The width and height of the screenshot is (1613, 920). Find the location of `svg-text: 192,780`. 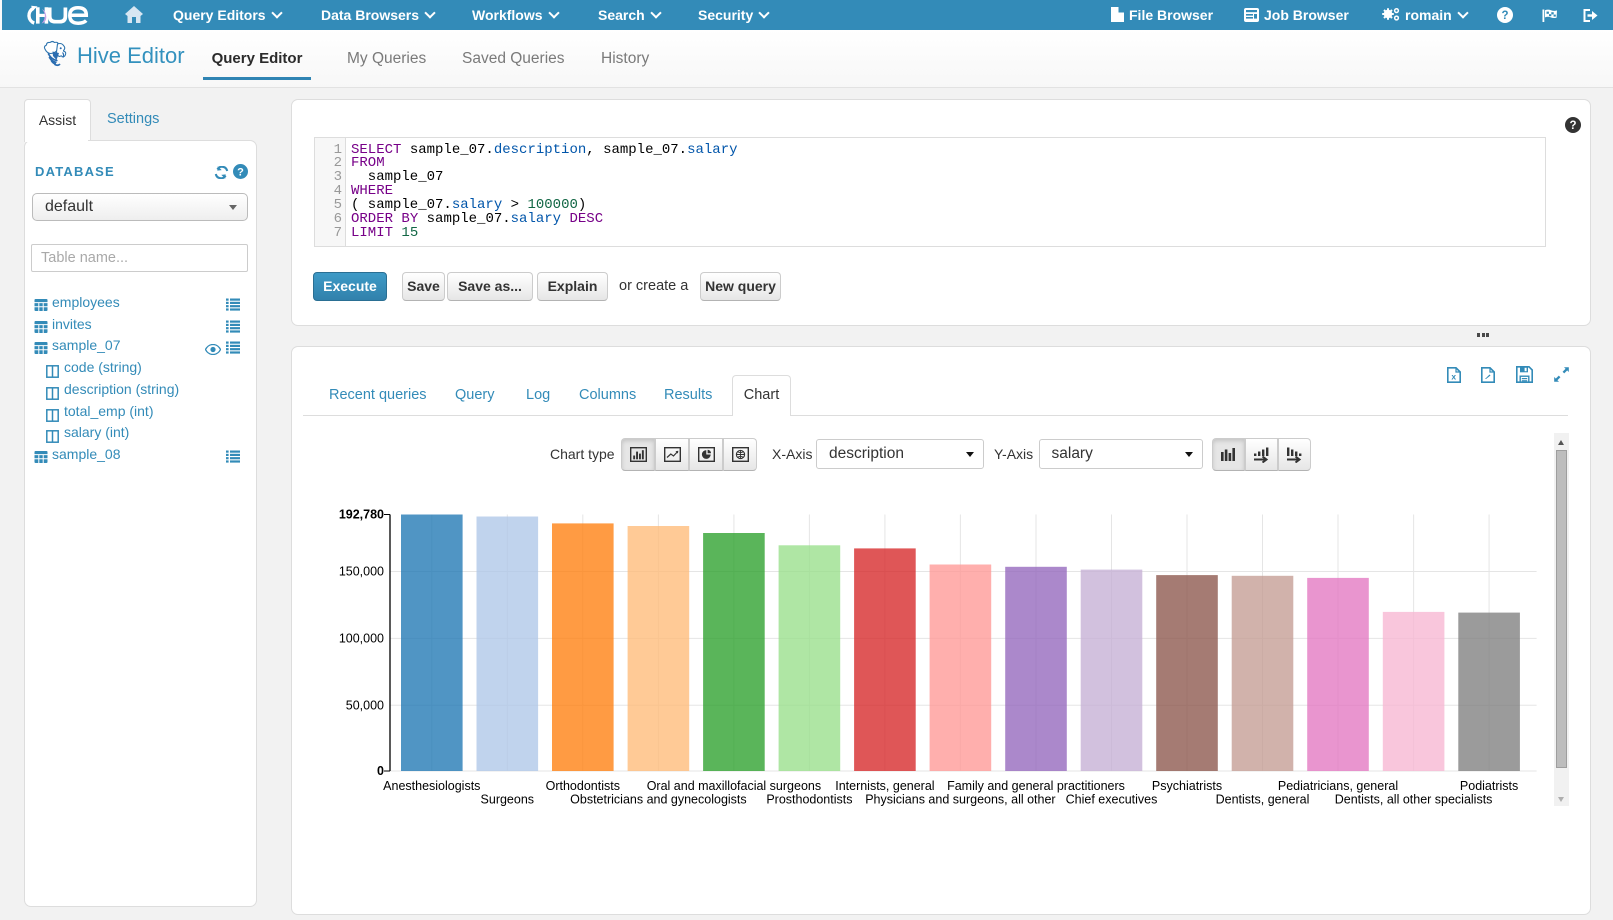

svg-text: 192,780 is located at coordinates (361, 515).